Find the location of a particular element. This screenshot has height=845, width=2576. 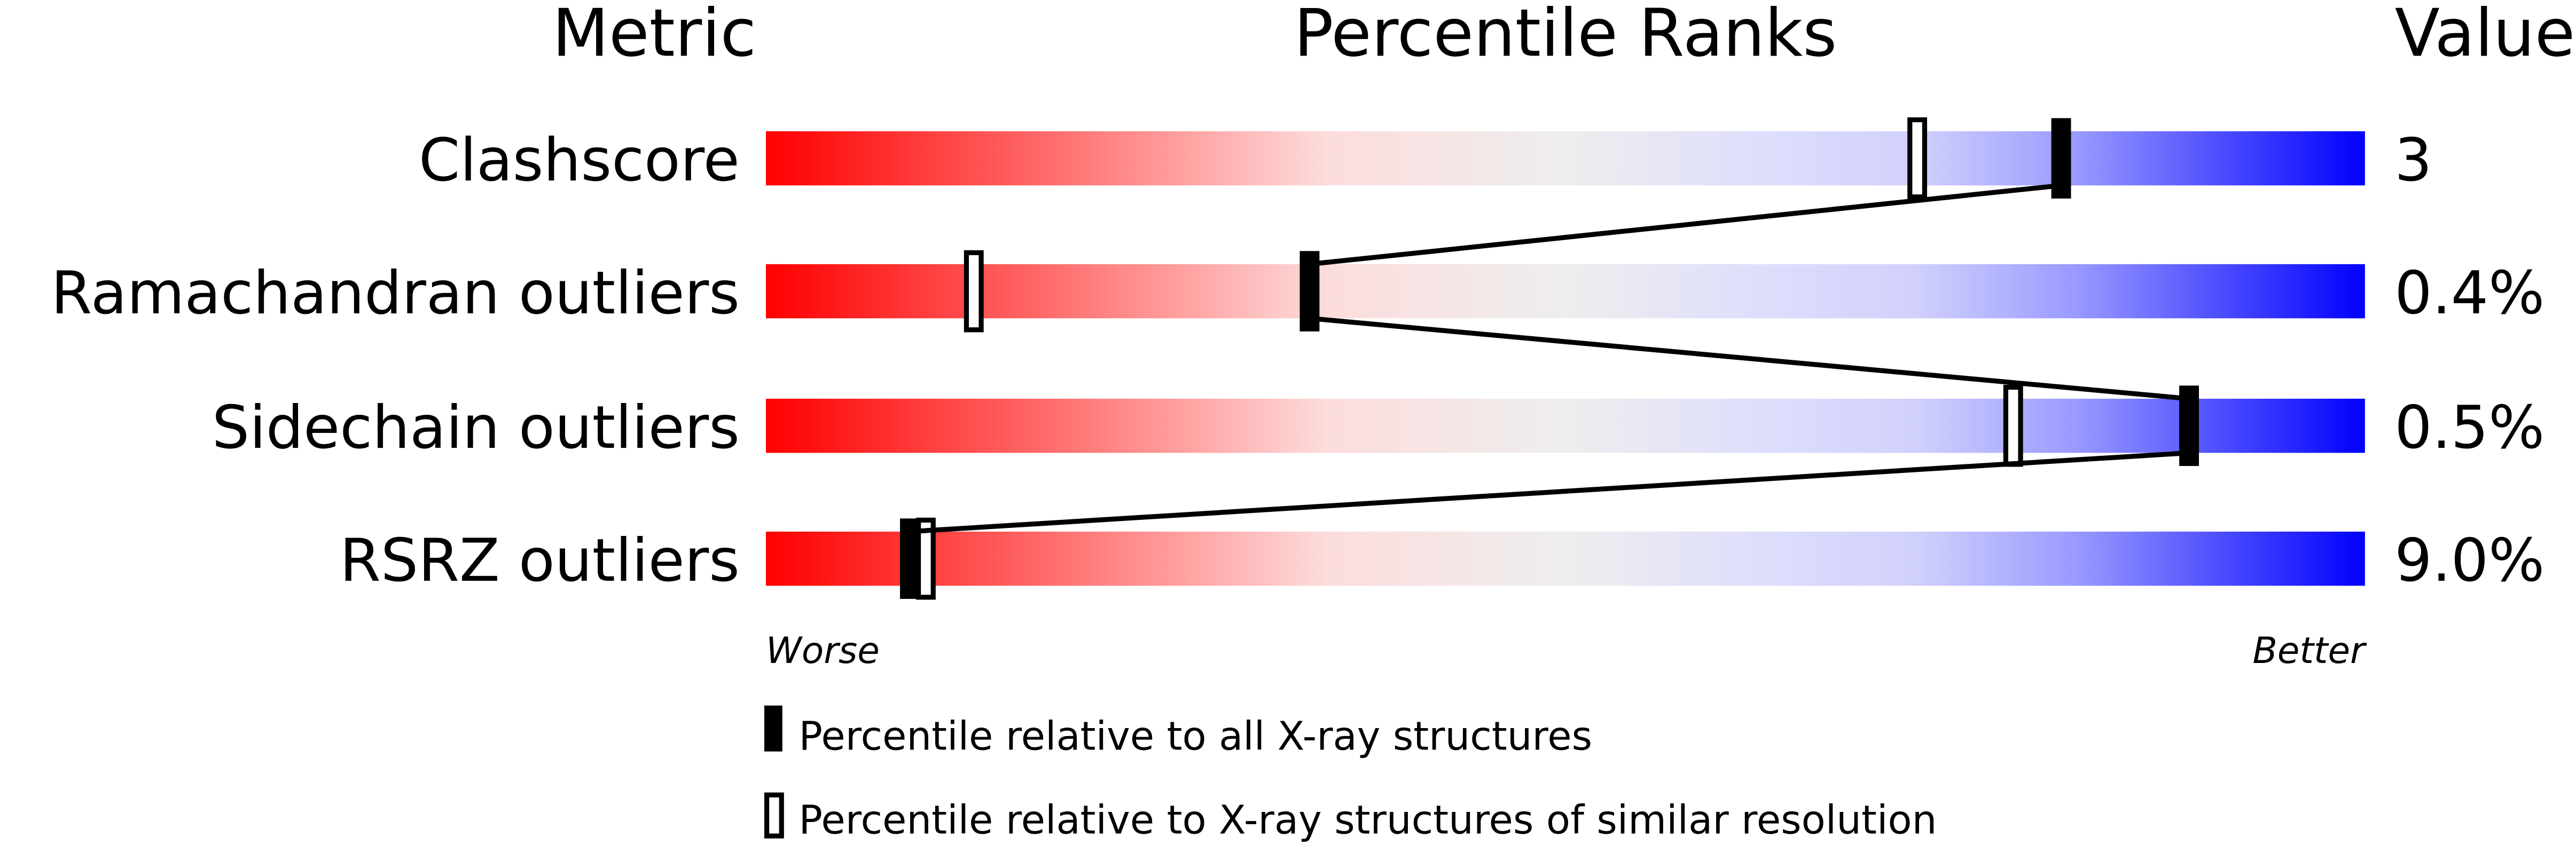

metric-value: 9.0% is located at coordinates (2469, 561).